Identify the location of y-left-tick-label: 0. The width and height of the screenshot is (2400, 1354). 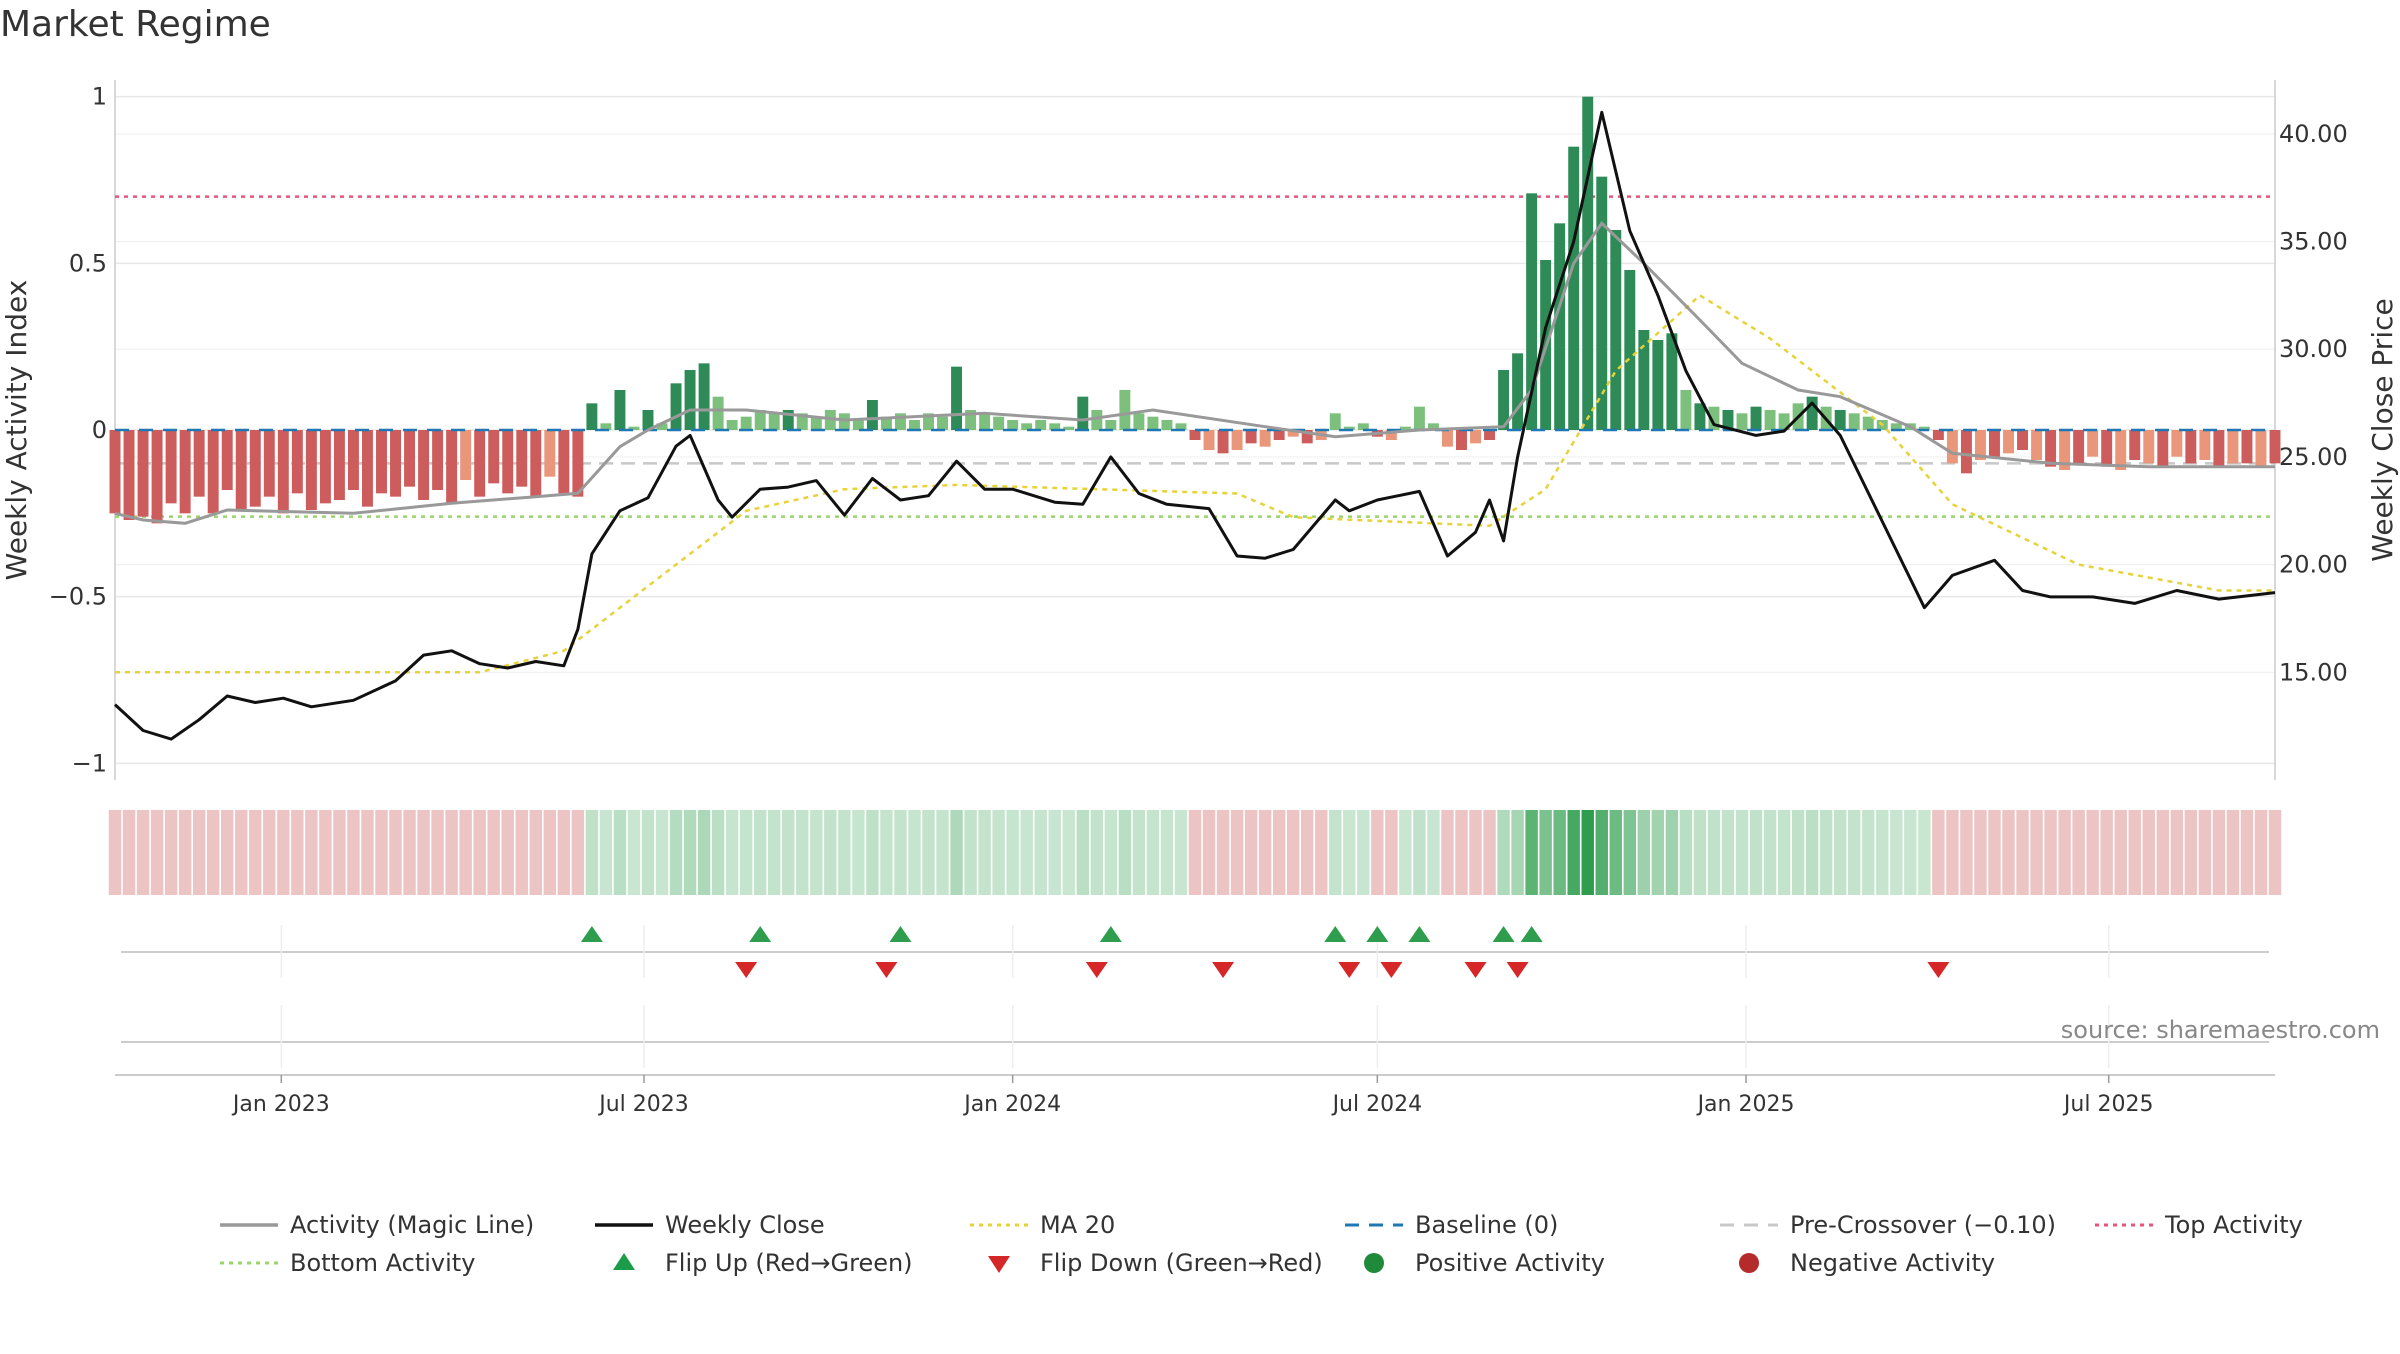
(99, 430).